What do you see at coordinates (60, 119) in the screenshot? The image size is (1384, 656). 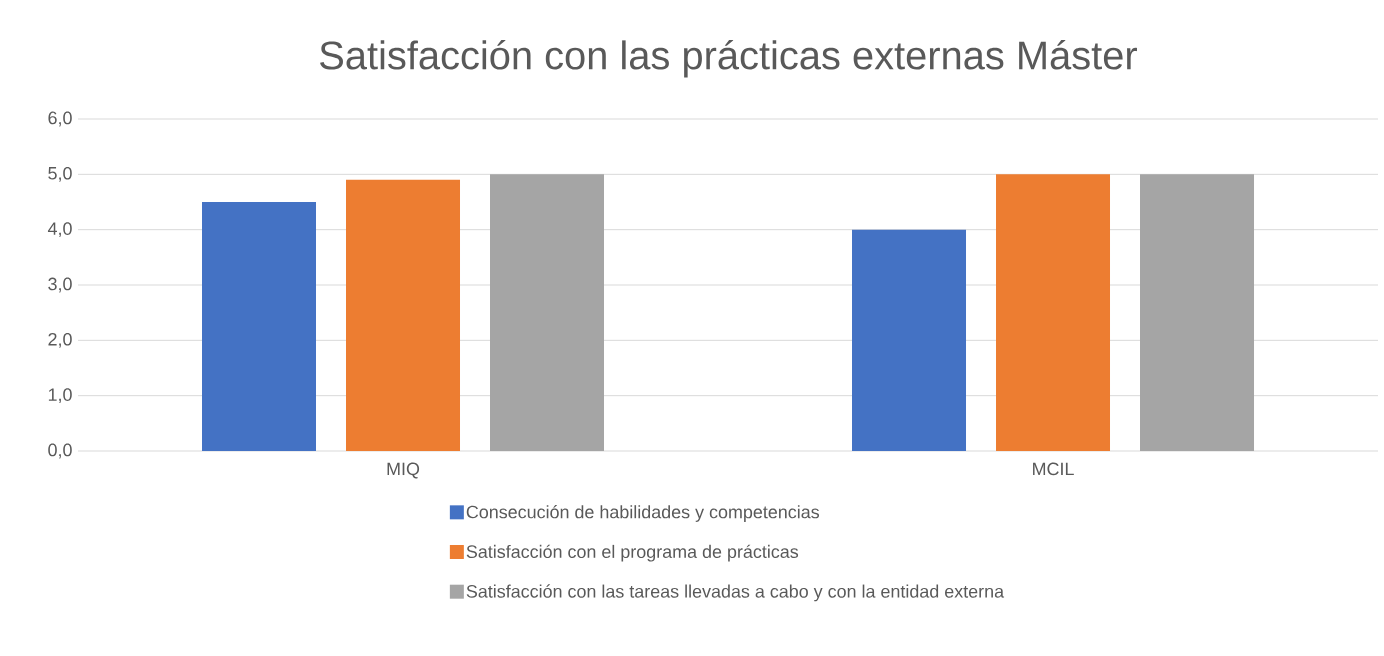 I see `y-tick-label: 6,0` at bounding box center [60, 119].